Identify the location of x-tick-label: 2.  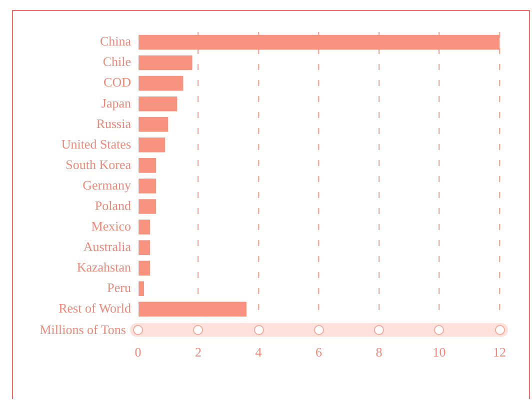
(198, 352).